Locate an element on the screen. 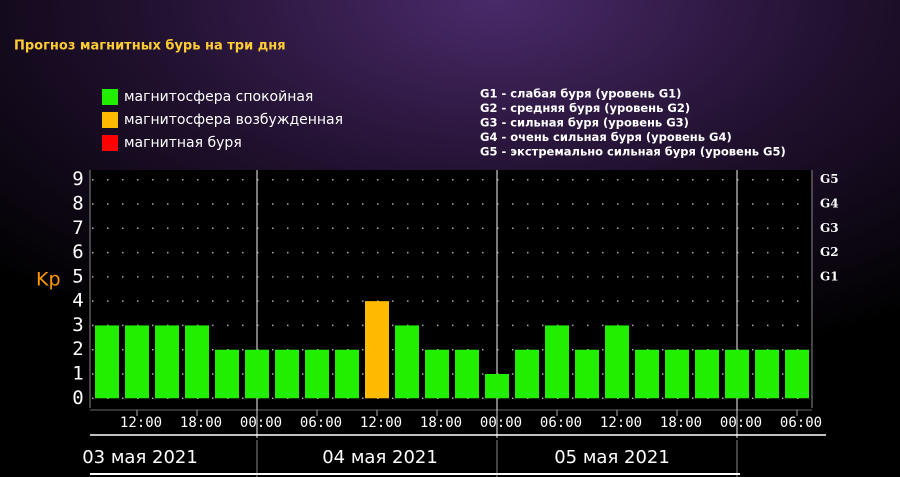  y-tick-label: 6 is located at coordinates (77, 252).